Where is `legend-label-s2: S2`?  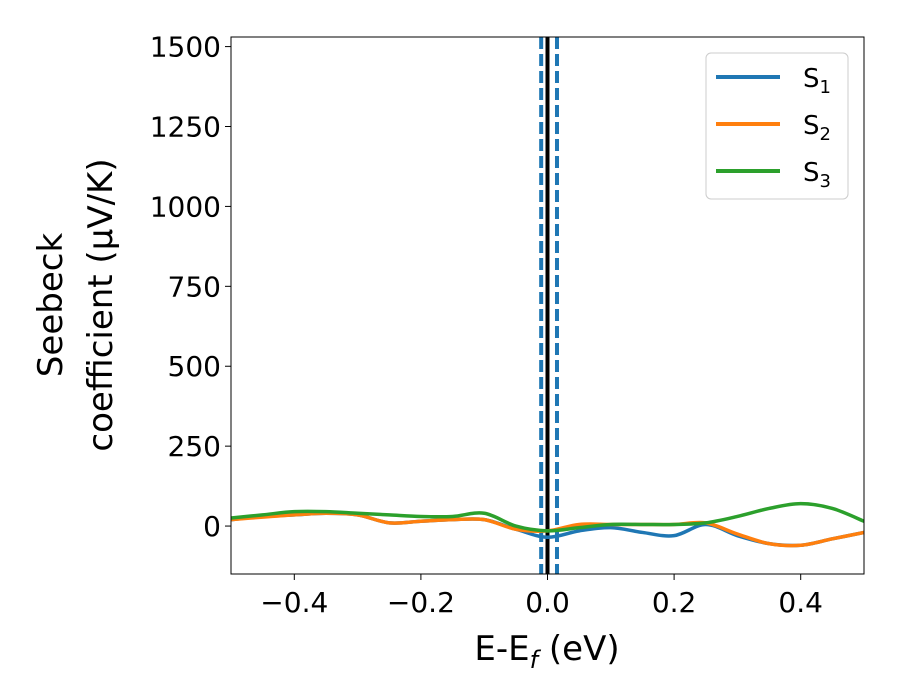 legend-label-s2: S2 is located at coordinates (817, 128).